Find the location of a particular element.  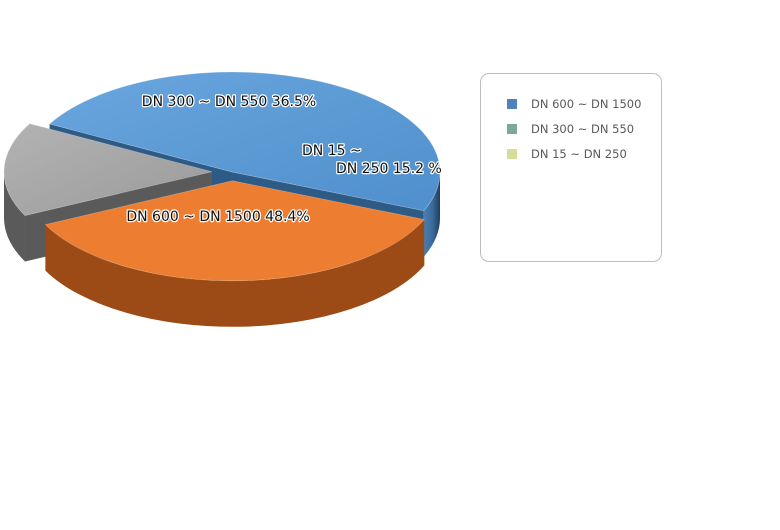

legend-item-dn15-dn250: DN 15 ~ DN 250 is located at coordinates (567, 154).